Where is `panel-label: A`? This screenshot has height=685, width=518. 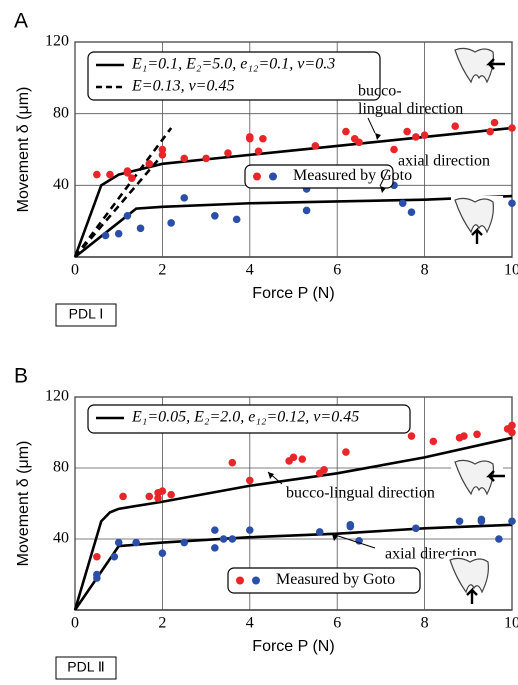 panel-label: A is located at coordinates (21, 21).